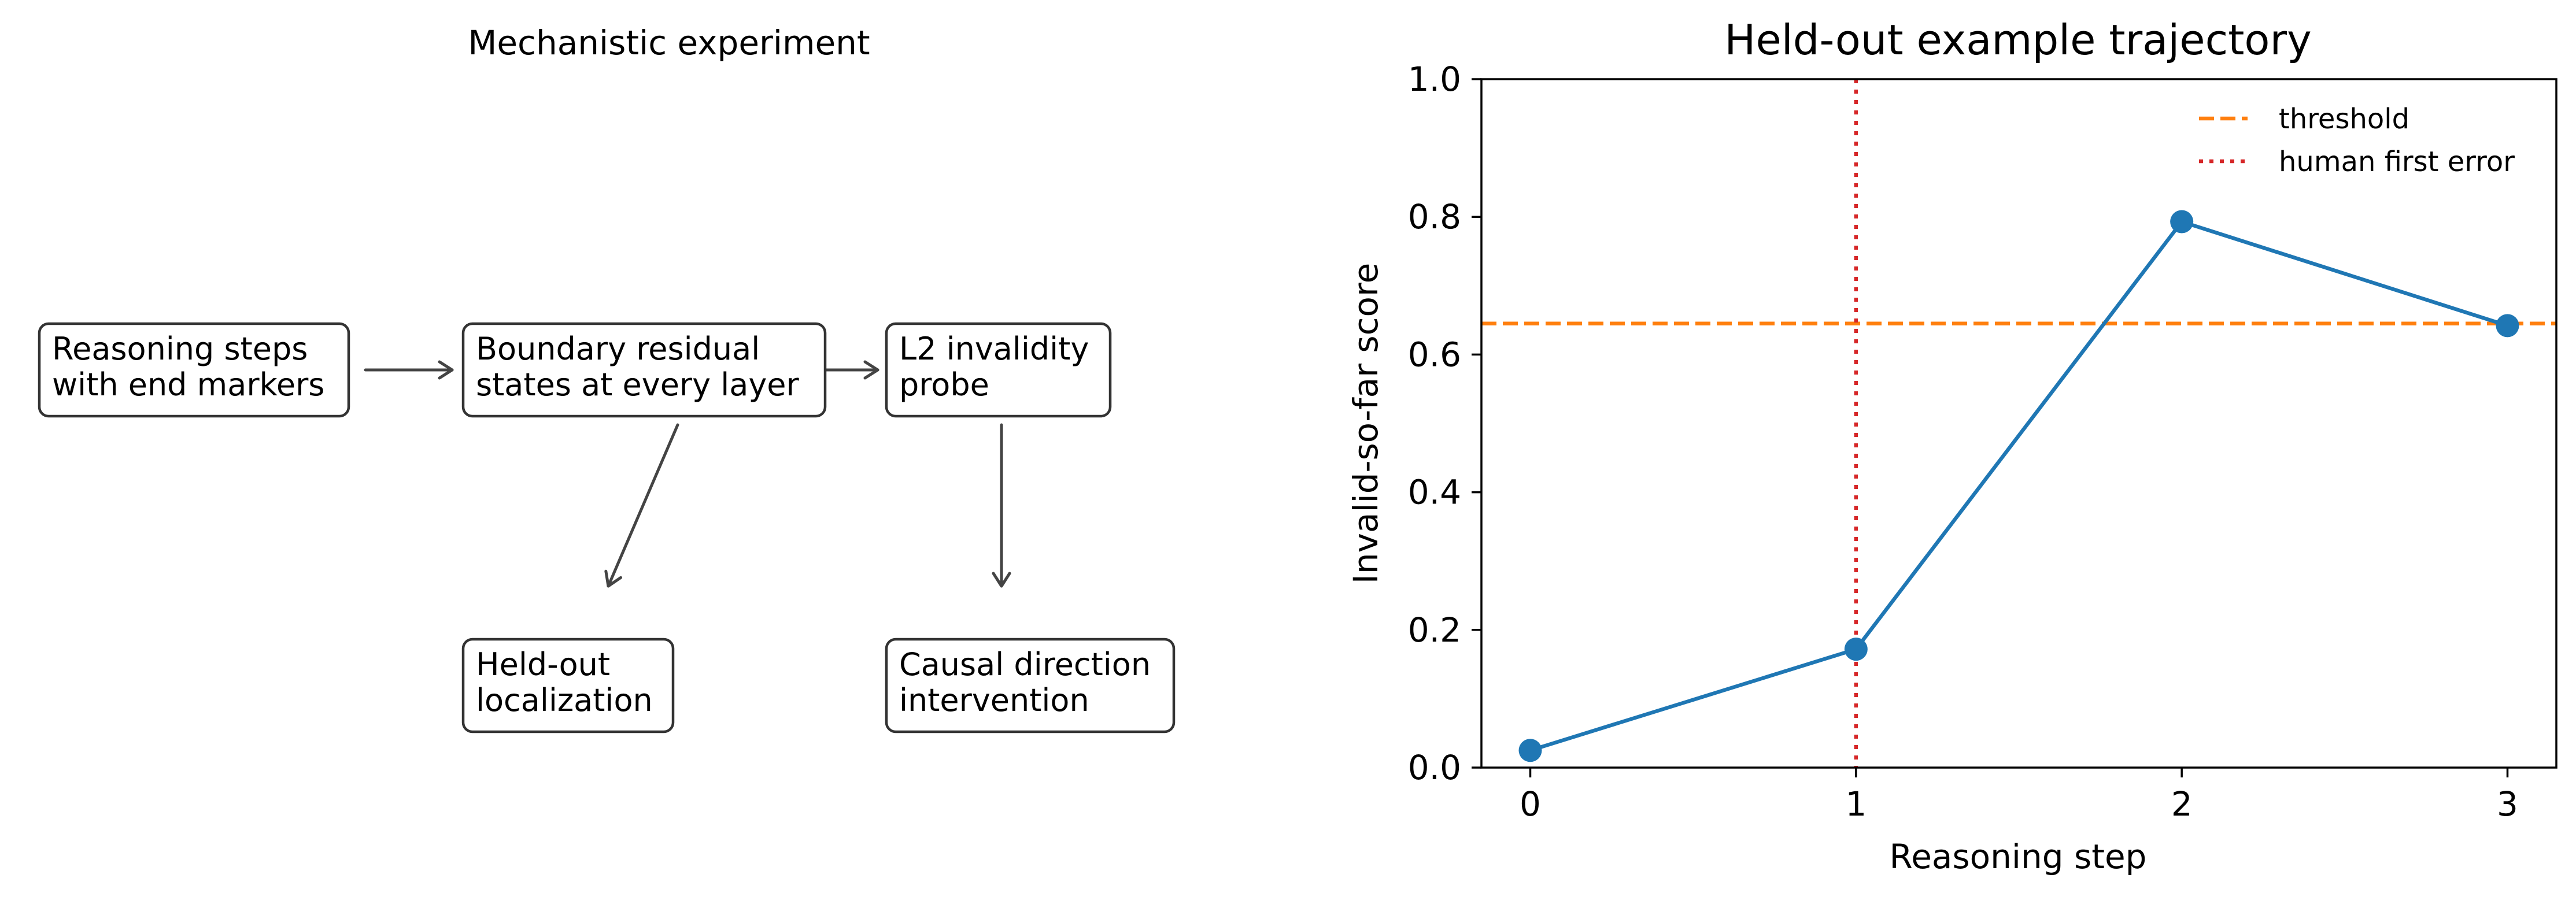  What do you see at coordinates (1434, 79) in the screenshot?
I see `y-tick-label: 1.0` at bounding box center [1434, 79].